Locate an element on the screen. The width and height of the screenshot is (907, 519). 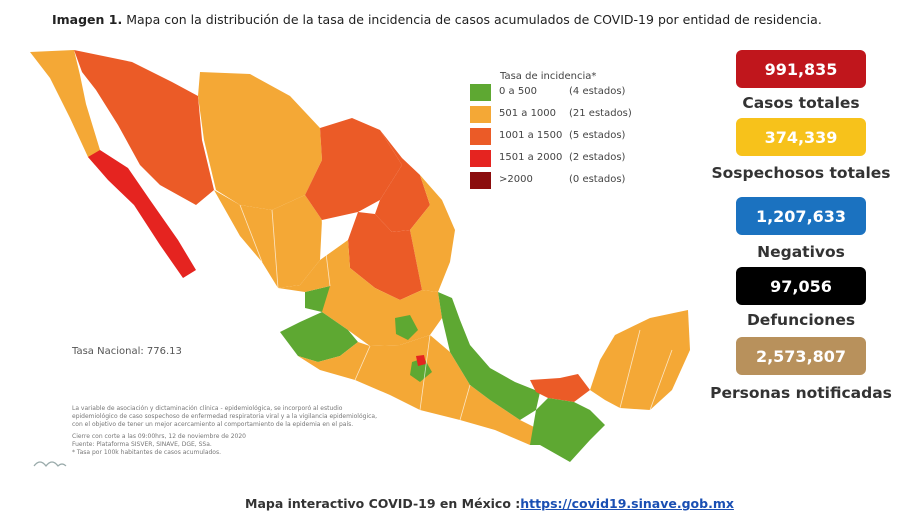
state-jalisco is located at coordinates (319, 337).